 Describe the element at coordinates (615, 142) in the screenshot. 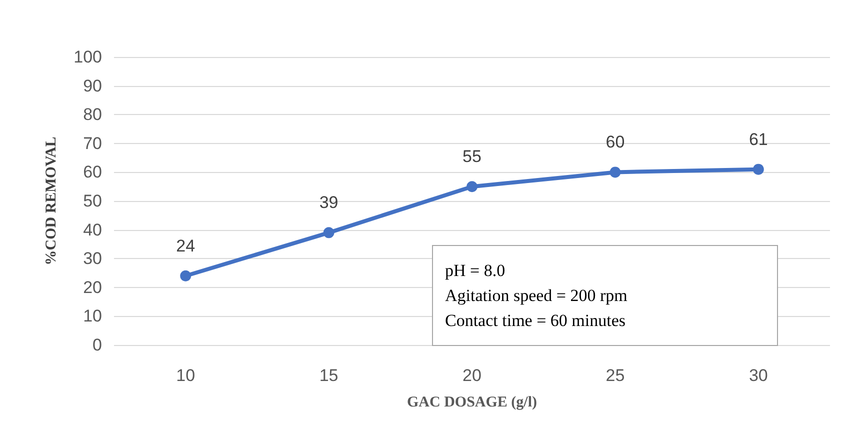

I see `data-label: 60` at that location.